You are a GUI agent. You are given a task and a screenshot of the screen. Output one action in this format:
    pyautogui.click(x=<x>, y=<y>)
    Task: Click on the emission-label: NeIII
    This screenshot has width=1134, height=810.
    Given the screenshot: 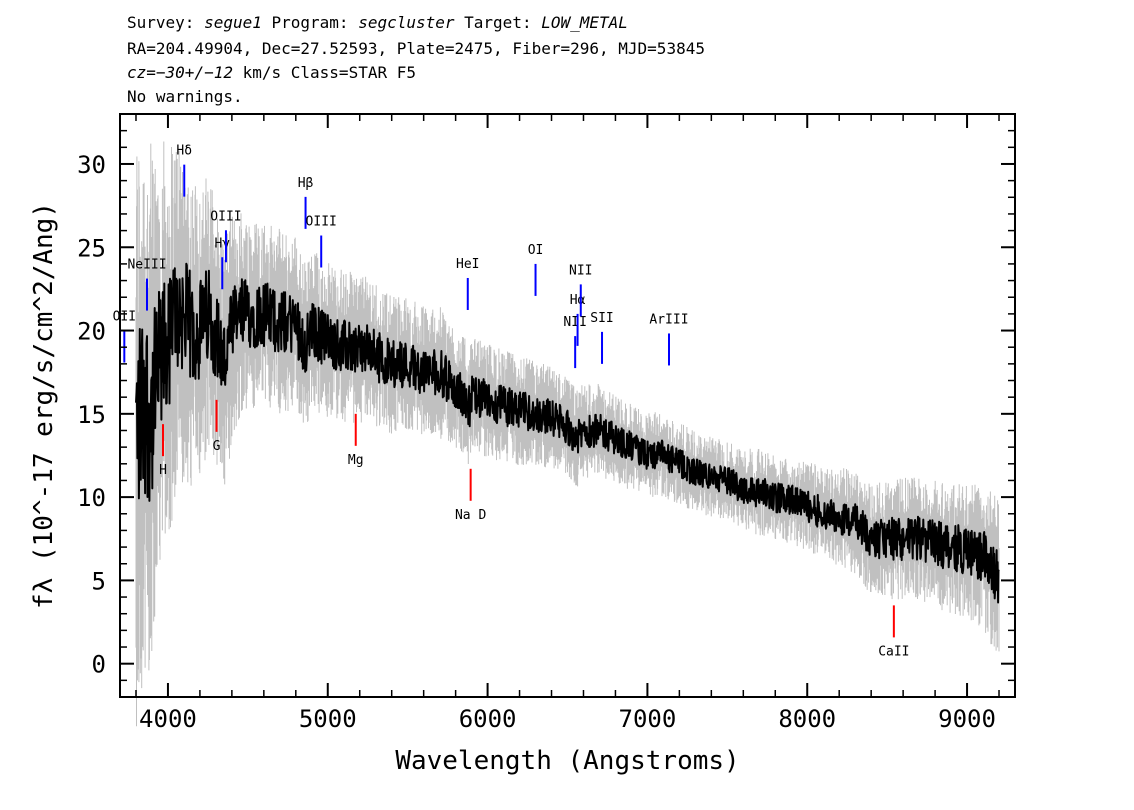 What is the action you would take?
    pyautogui.click(x=146, y=265)
    